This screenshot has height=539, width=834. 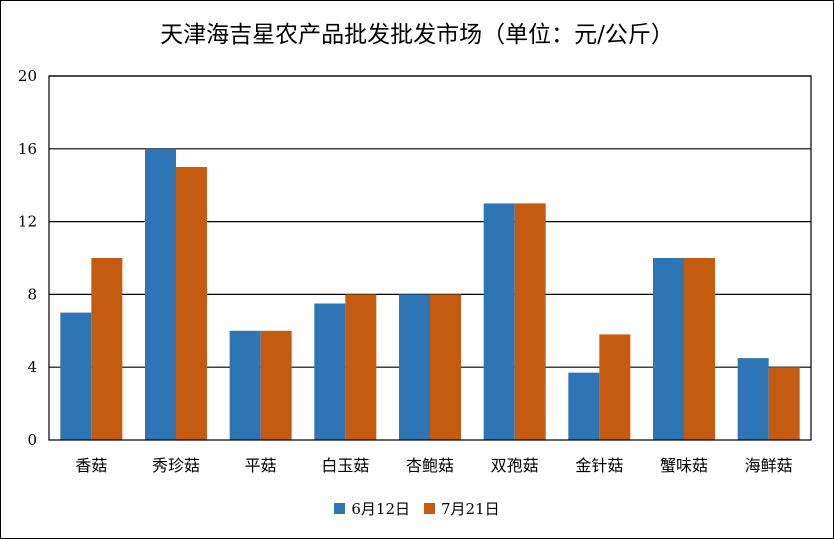 What do you see at coordinates (32, 367) in the screenshot?
I see `y-tick-label: 4` at bounding box center [32, 367].